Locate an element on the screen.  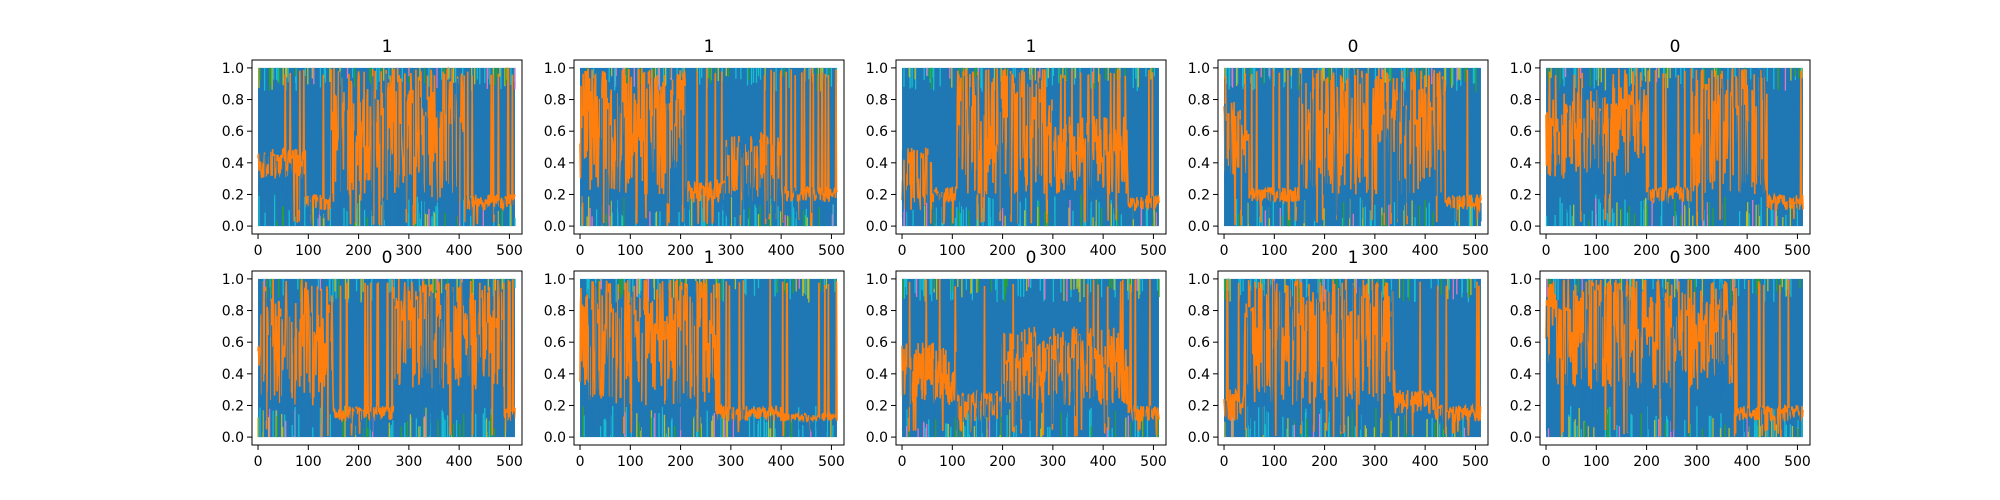
subplot-10: 0 100 200 300 400 500 0.0 0.2 0.4 0.6 0.8 1.0 0 is located at coordinates (1660, 359).